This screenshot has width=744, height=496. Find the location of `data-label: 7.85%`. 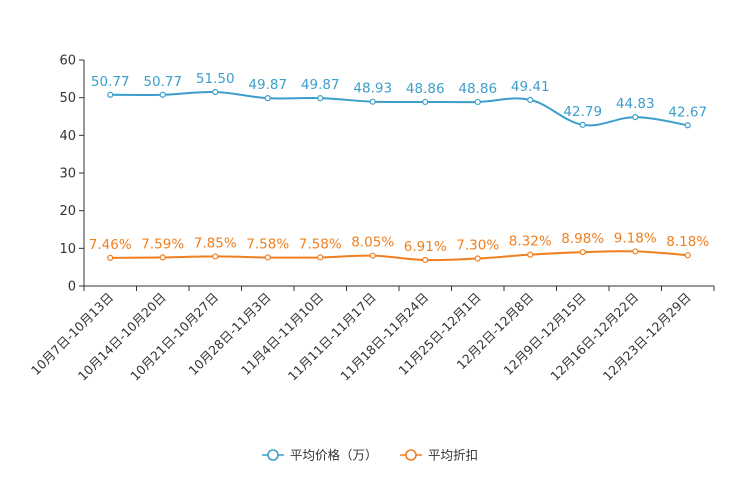

data-label: 7.85% is located at coordinates (215, 243).